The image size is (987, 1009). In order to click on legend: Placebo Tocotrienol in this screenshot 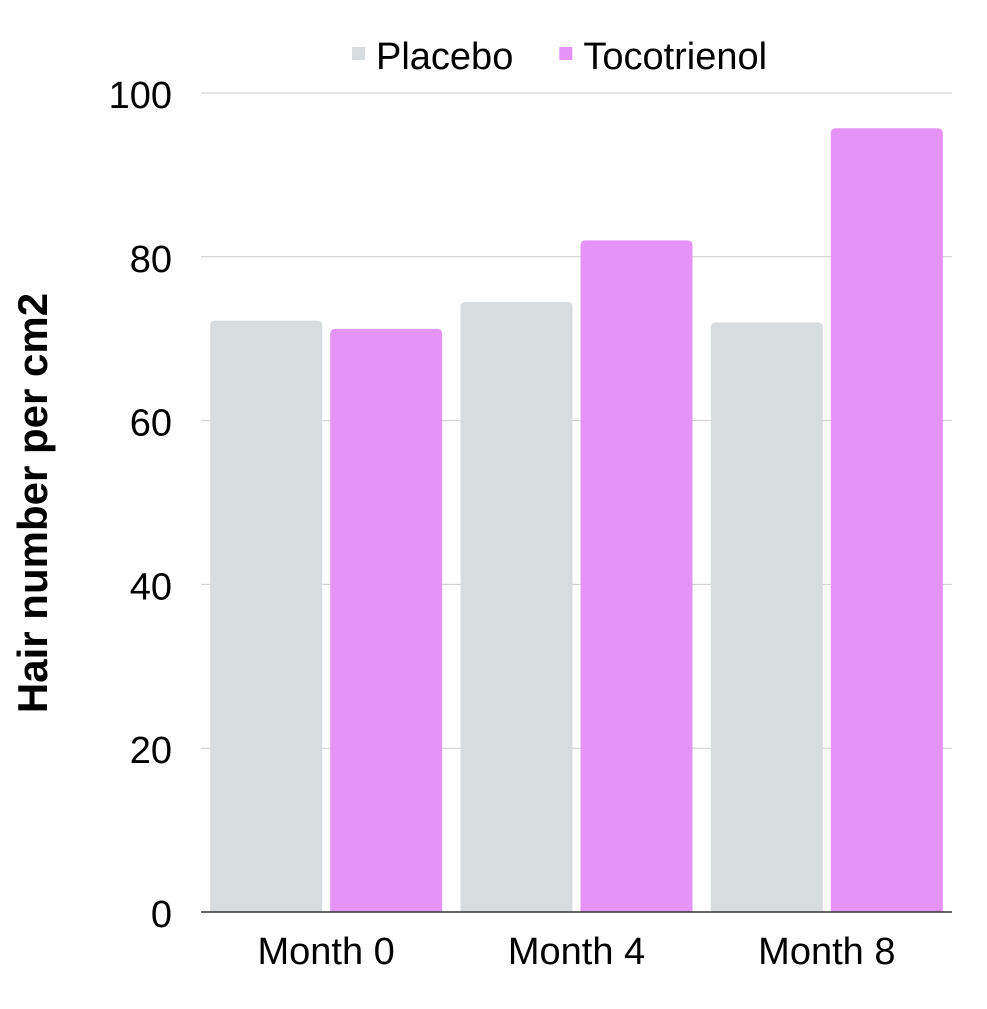, I will do `click(559, 57)`.